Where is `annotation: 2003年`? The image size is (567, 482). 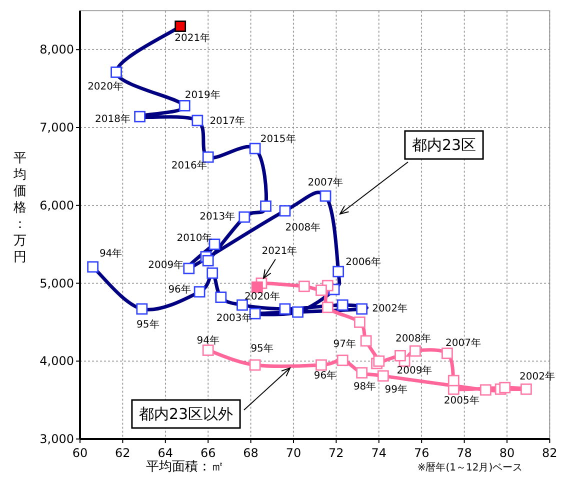 annotation: 2003年 is located at coordinates (234, 318).